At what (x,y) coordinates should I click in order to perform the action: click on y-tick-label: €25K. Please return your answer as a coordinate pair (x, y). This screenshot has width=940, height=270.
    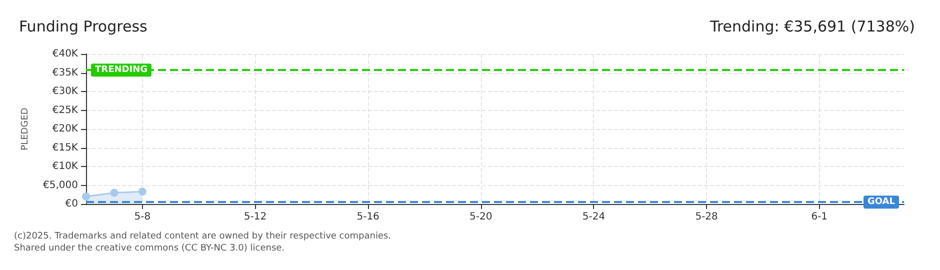
    Looking at the image, I should click on (65, 110).